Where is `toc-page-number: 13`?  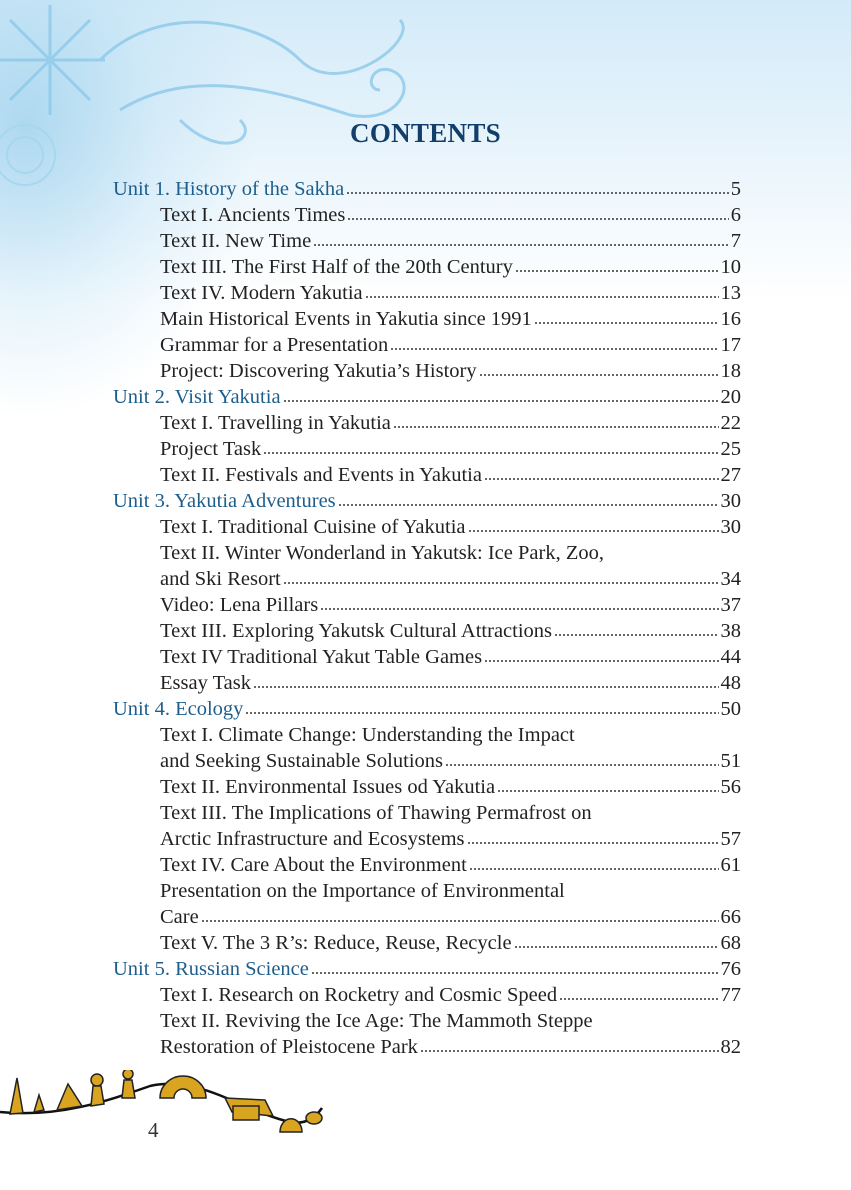
toc-page-number: 13 is located at coordinates (731, 293).